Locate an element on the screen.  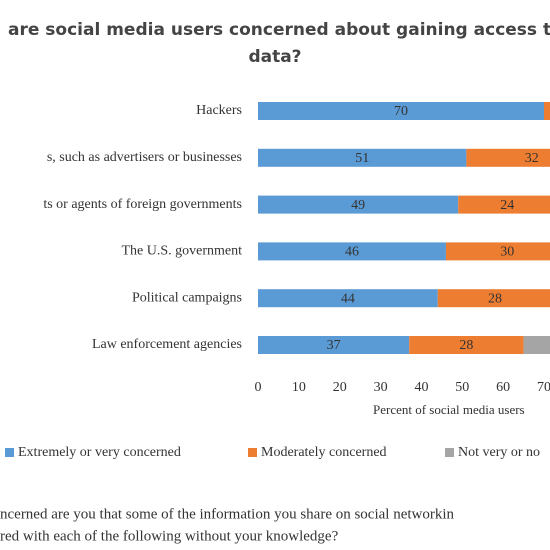
y-tick-label: Law enforcement agencies is located at coordinates (167, 344).